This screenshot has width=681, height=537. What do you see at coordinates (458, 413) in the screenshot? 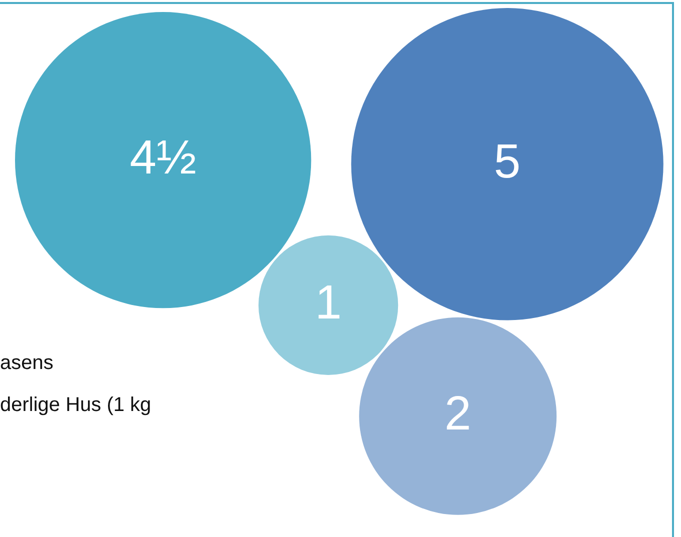
I see `data-label: 2` at bounding box center [458, 413].